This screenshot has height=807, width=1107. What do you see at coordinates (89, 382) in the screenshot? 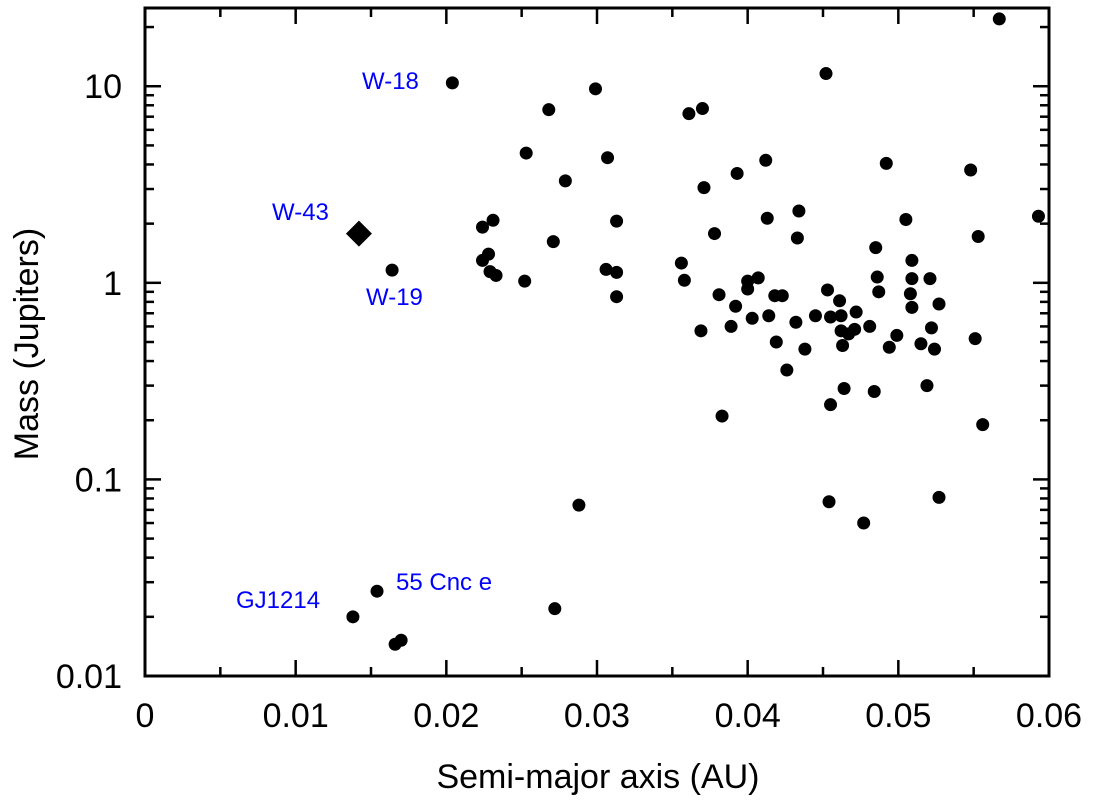
I see `y-tick-labels: 0.01 0.1 1 10` at bounding box center [89, 382].